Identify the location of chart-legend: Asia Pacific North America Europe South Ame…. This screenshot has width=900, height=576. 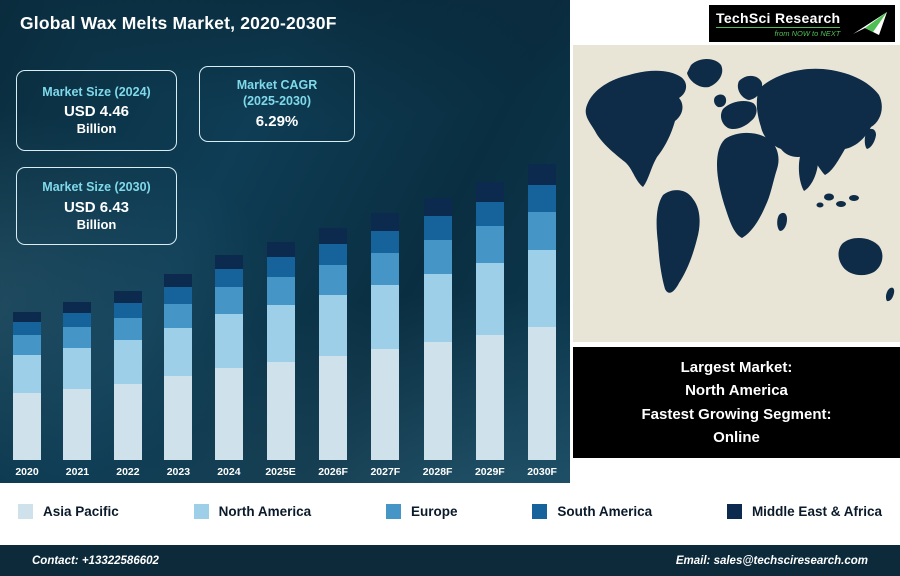
(450, 511).